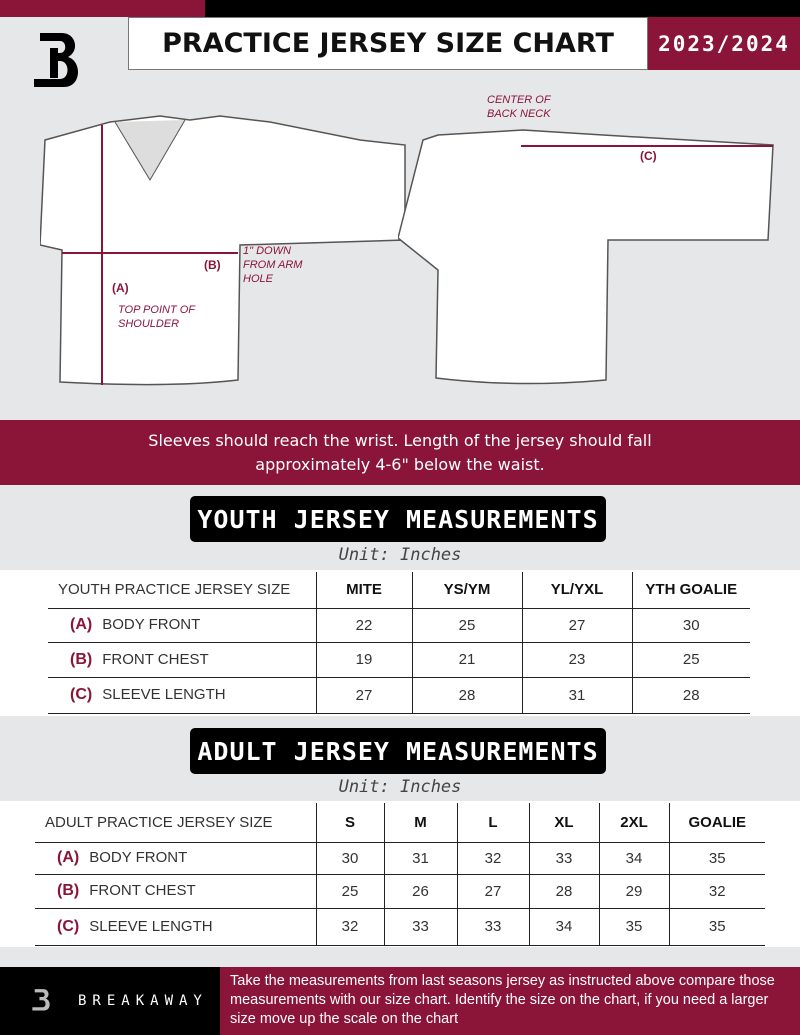 The height and width of the screenshot is (1035, 800). I want to click on adult-table-row: (C) SLEEVE LENGTH 32 33 33 34 35 35, so click(400, 927).